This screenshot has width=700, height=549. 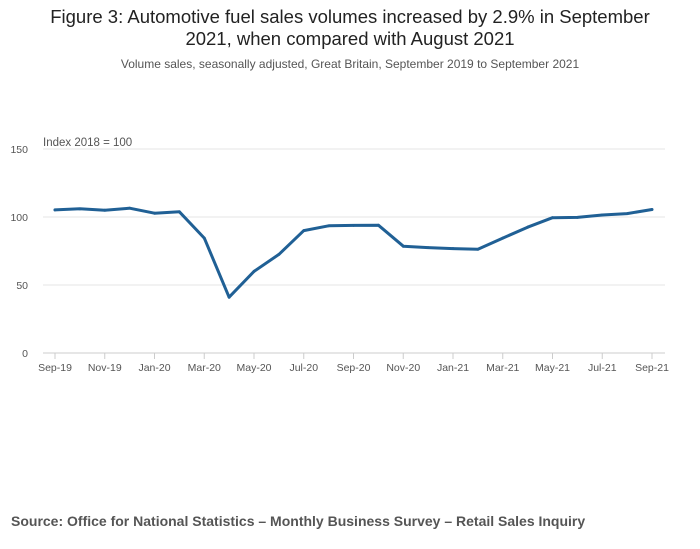 What do you see at coordinates (105, 368) in the screenshot?
I see `x-tick-label: Nov-19` at bounding box center [105, 368].